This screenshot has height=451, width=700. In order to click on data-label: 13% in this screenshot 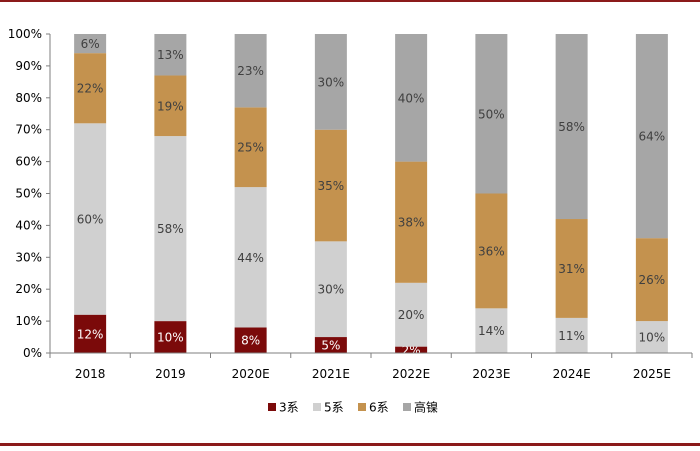, I will do `click(170, 55)`.